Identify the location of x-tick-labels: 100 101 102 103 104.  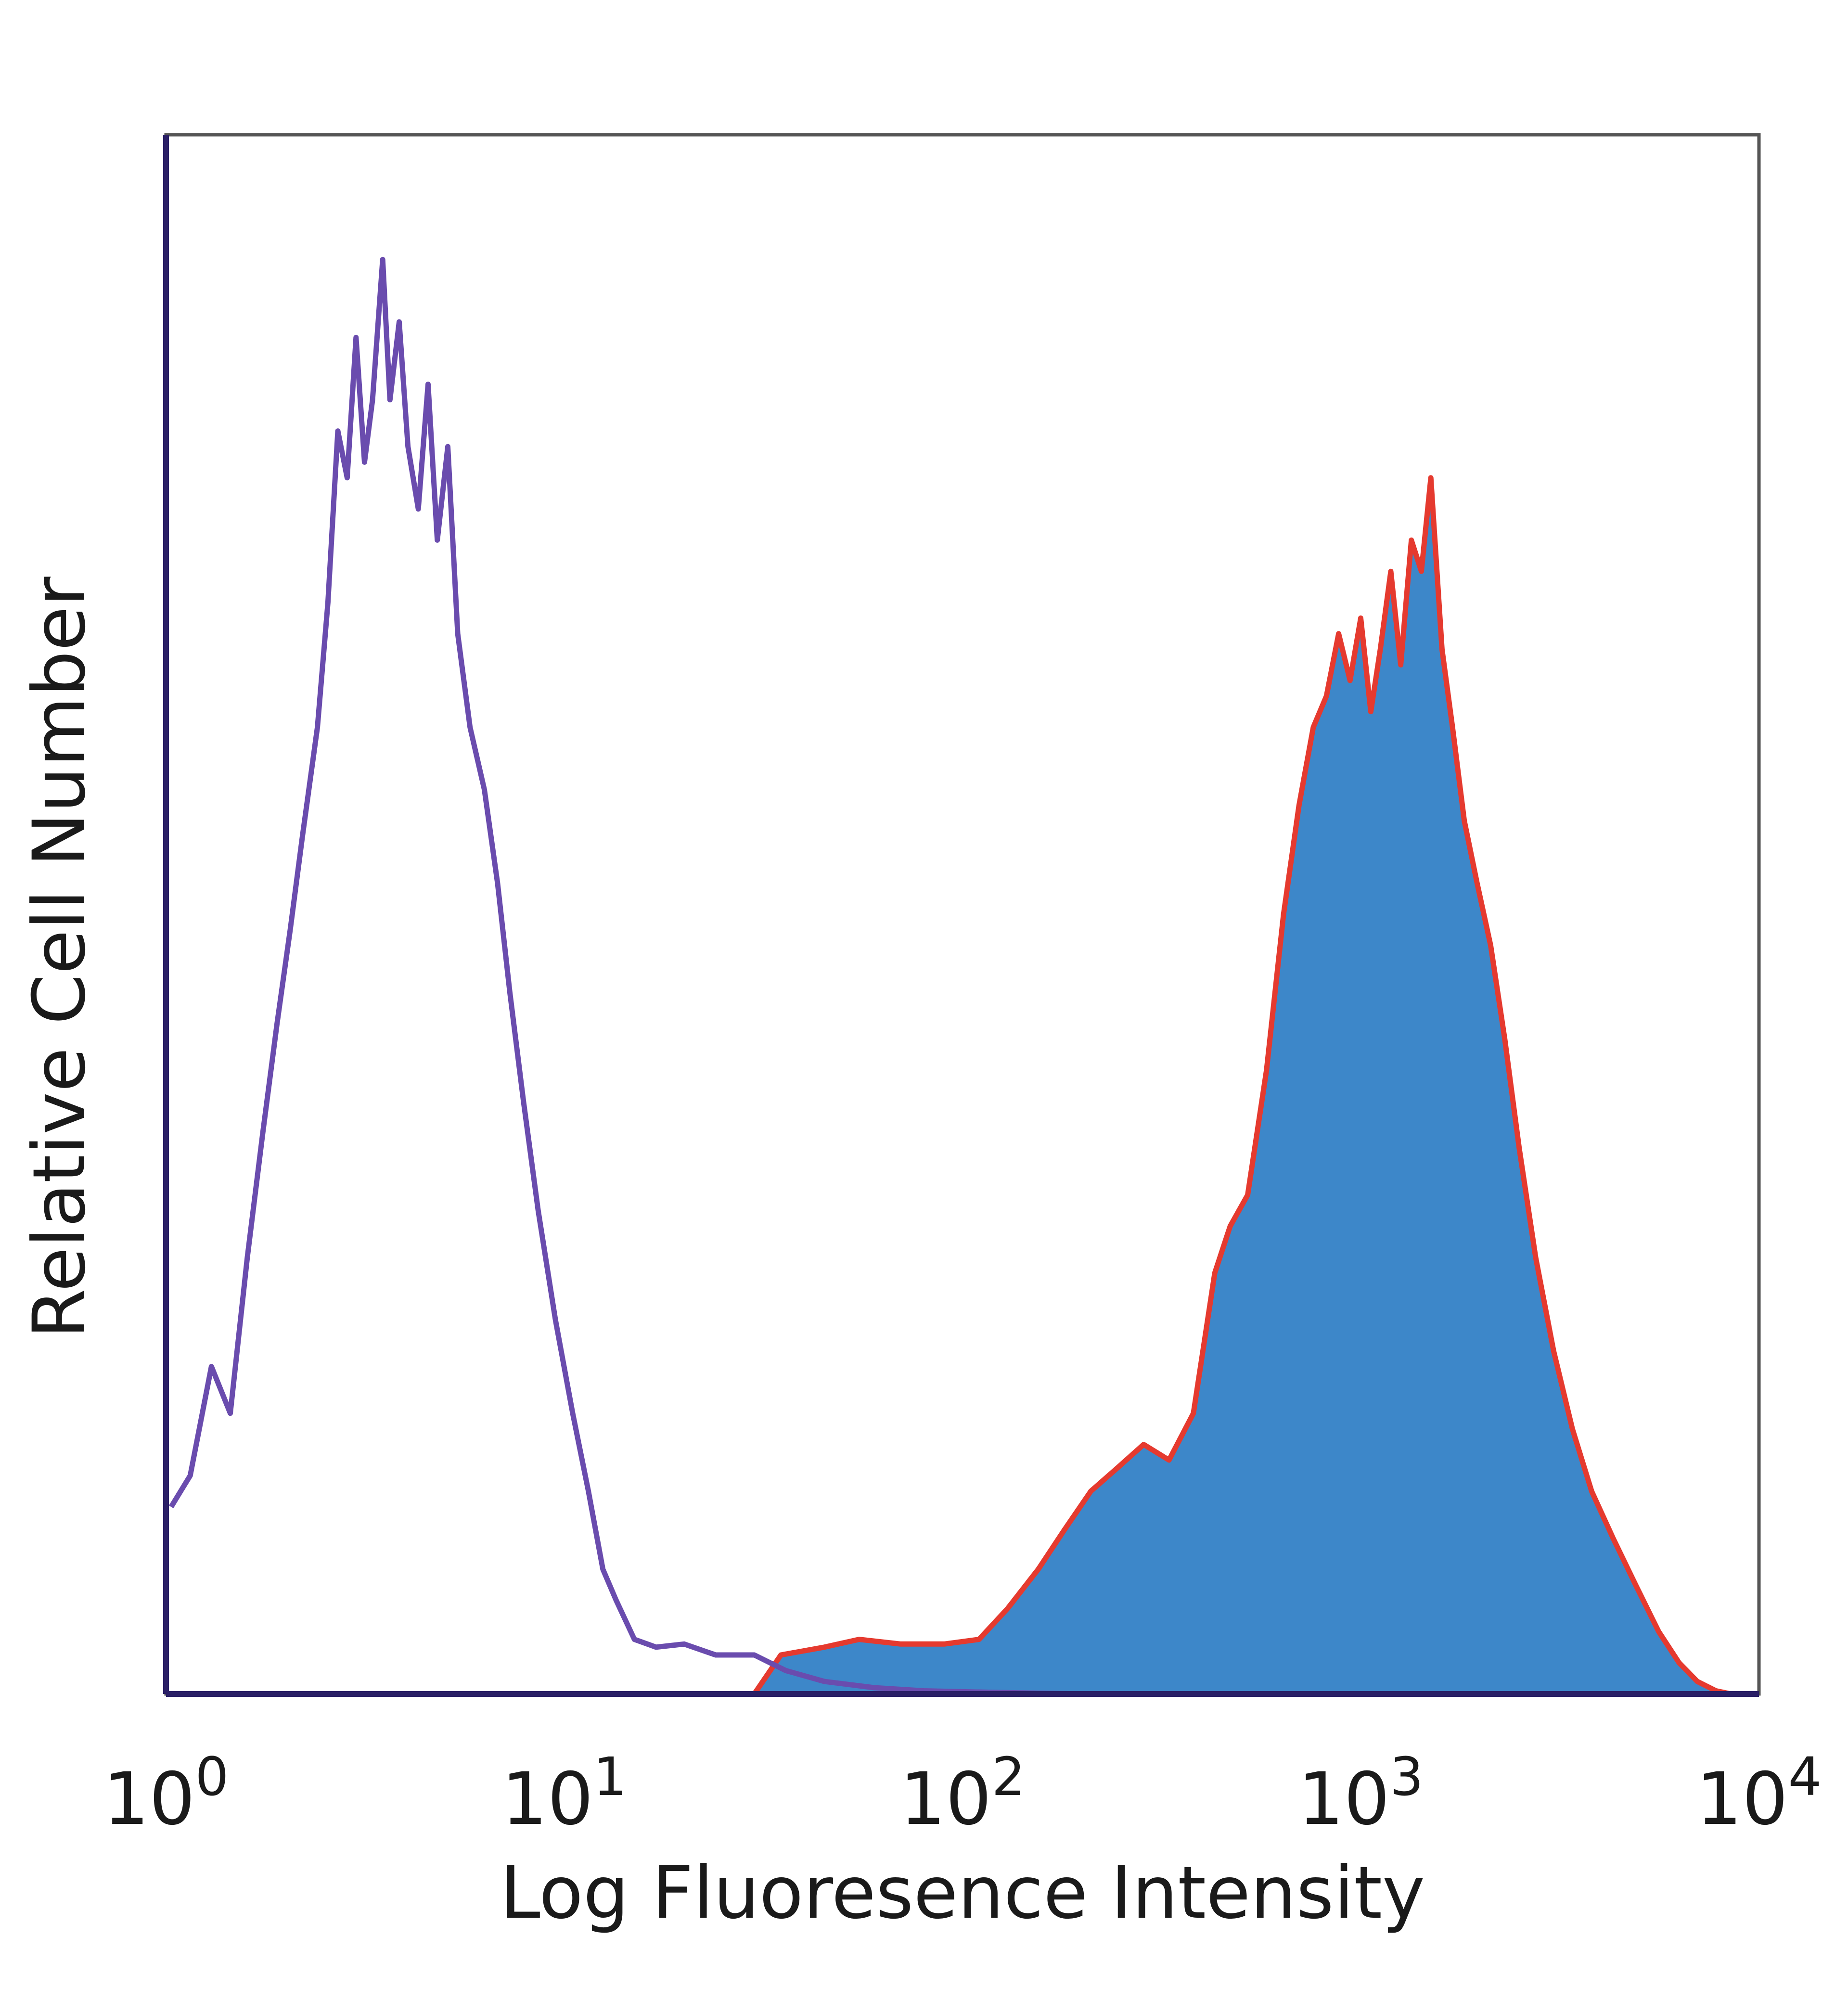
(962, 1793).